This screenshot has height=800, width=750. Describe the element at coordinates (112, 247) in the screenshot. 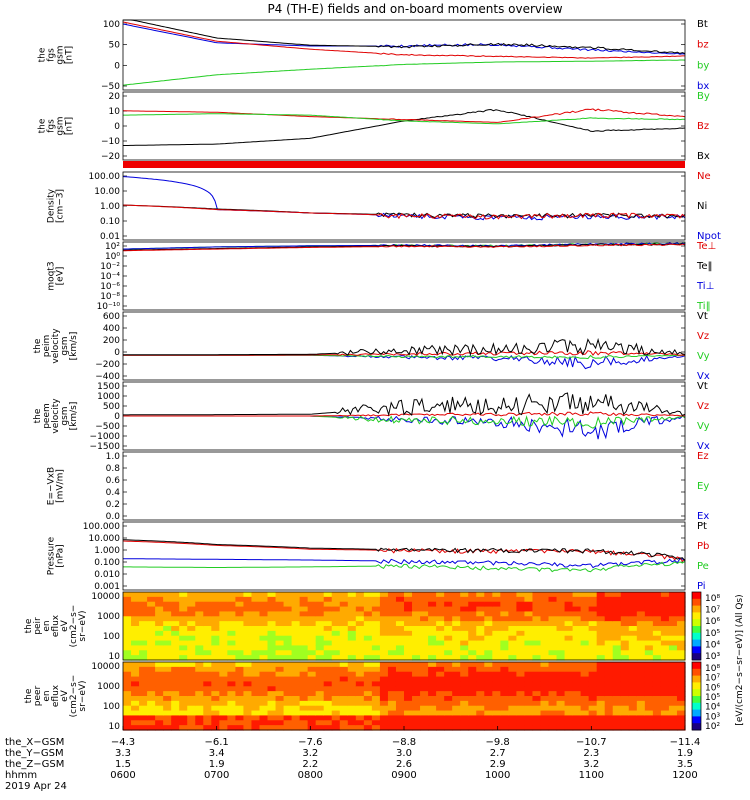

I see `y-tick-label: 10²` at that location.